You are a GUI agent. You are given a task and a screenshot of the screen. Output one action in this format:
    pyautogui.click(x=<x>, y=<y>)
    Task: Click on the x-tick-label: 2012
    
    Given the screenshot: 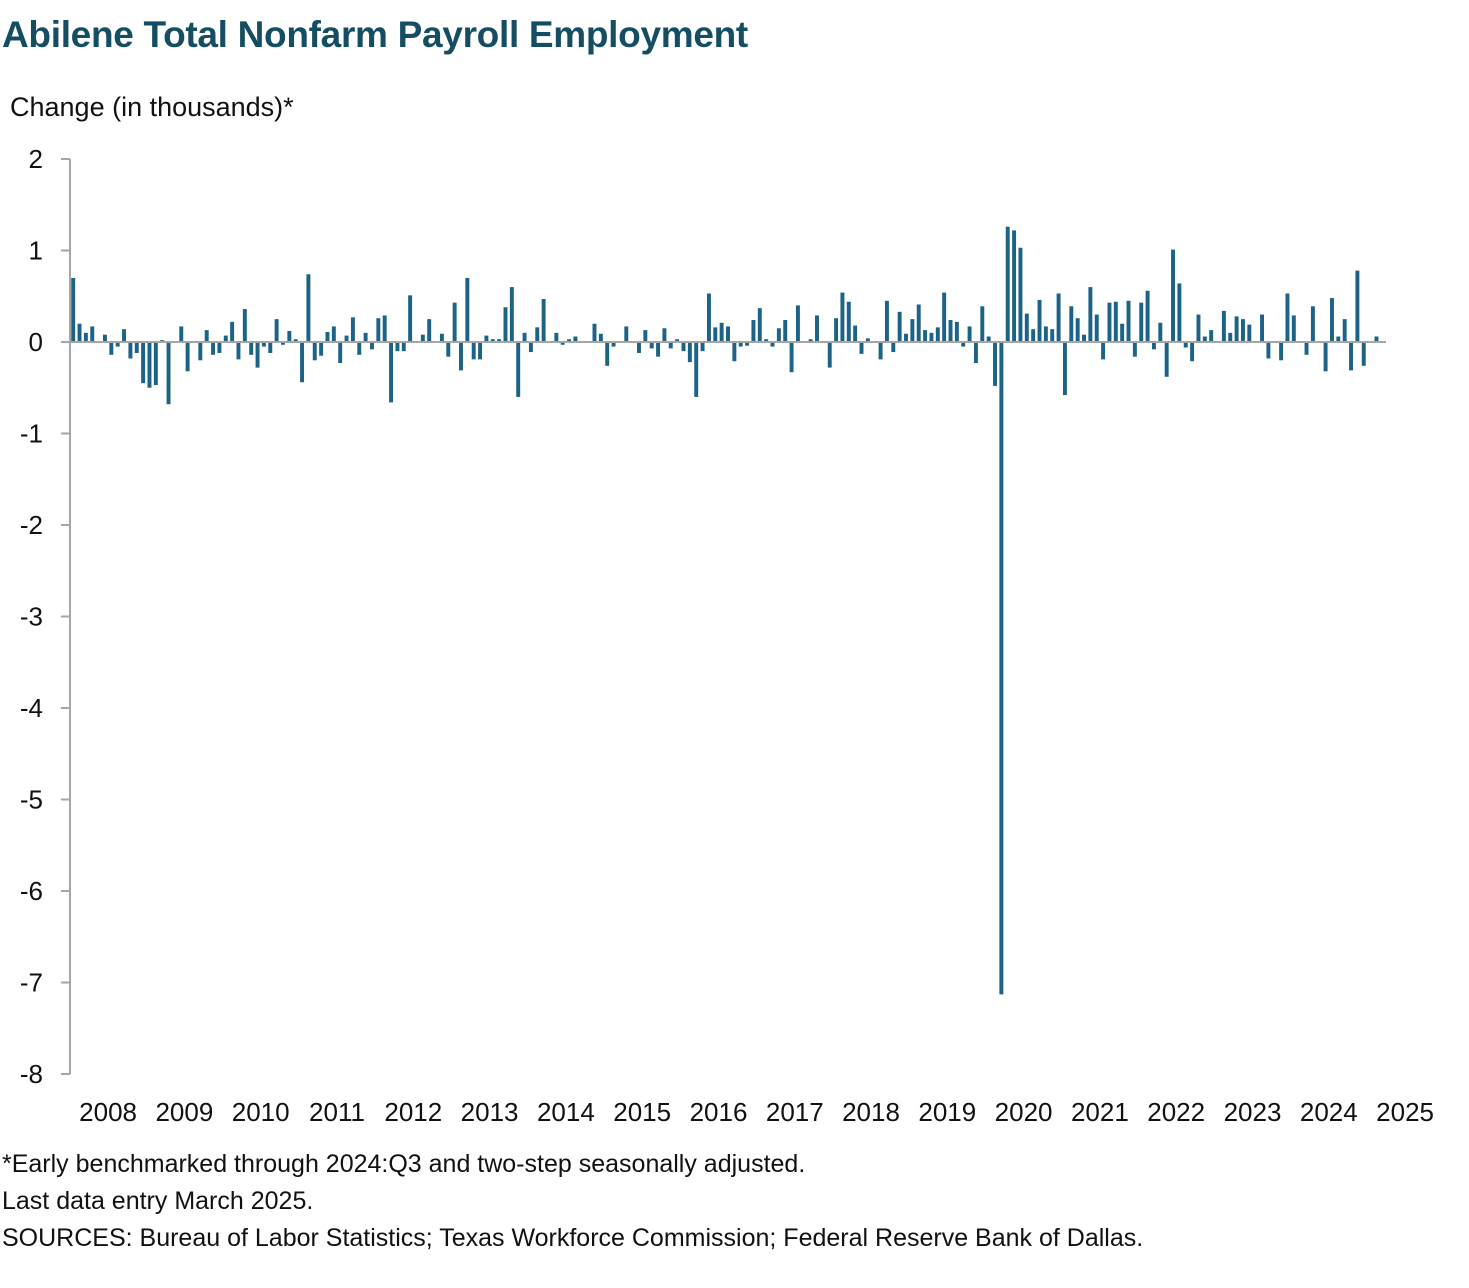 What is the action you would take?
    pyautogui.click(x=413, y=1112)
    